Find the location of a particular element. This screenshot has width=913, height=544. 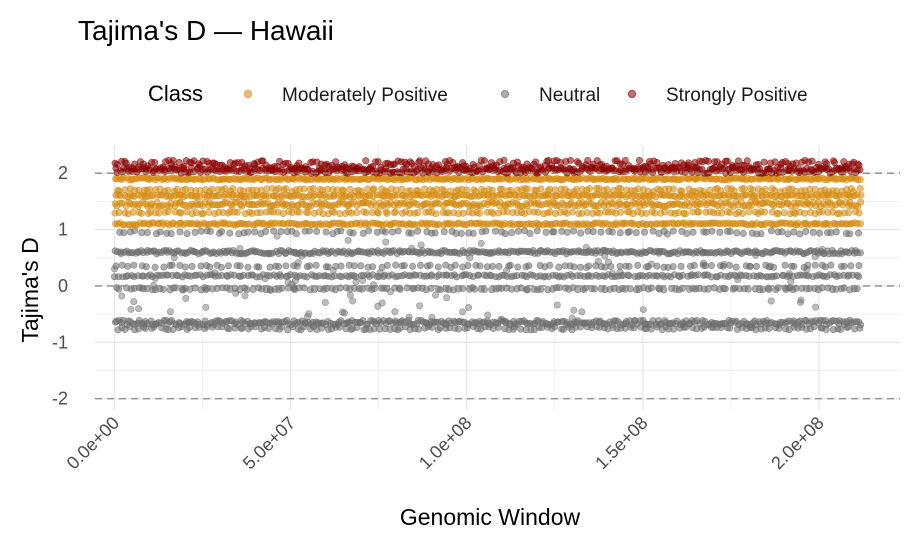

legend-entry: Moderately Positive is located at coordinates (345, 95).